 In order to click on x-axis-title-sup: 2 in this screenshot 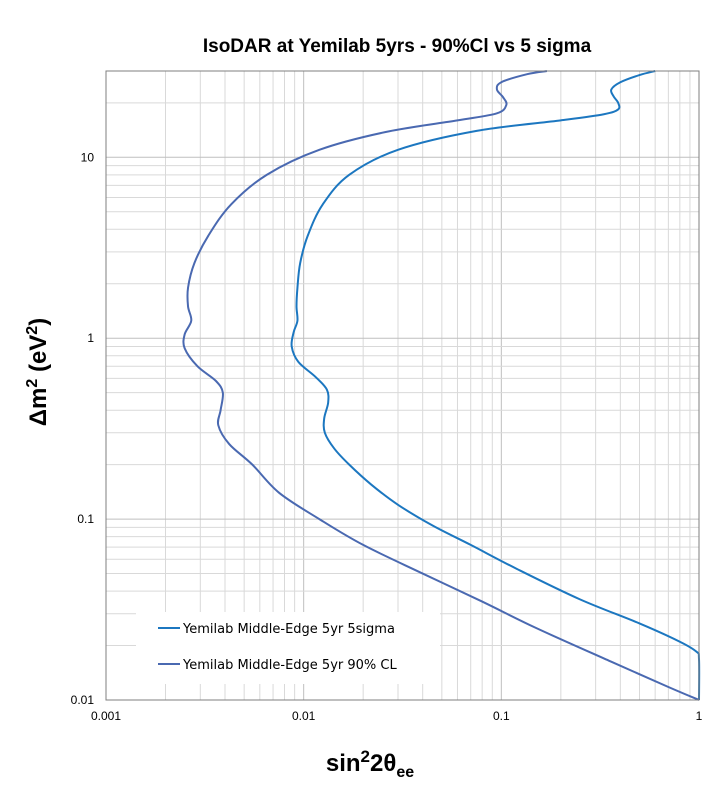, I will do `click(365, 756)`.